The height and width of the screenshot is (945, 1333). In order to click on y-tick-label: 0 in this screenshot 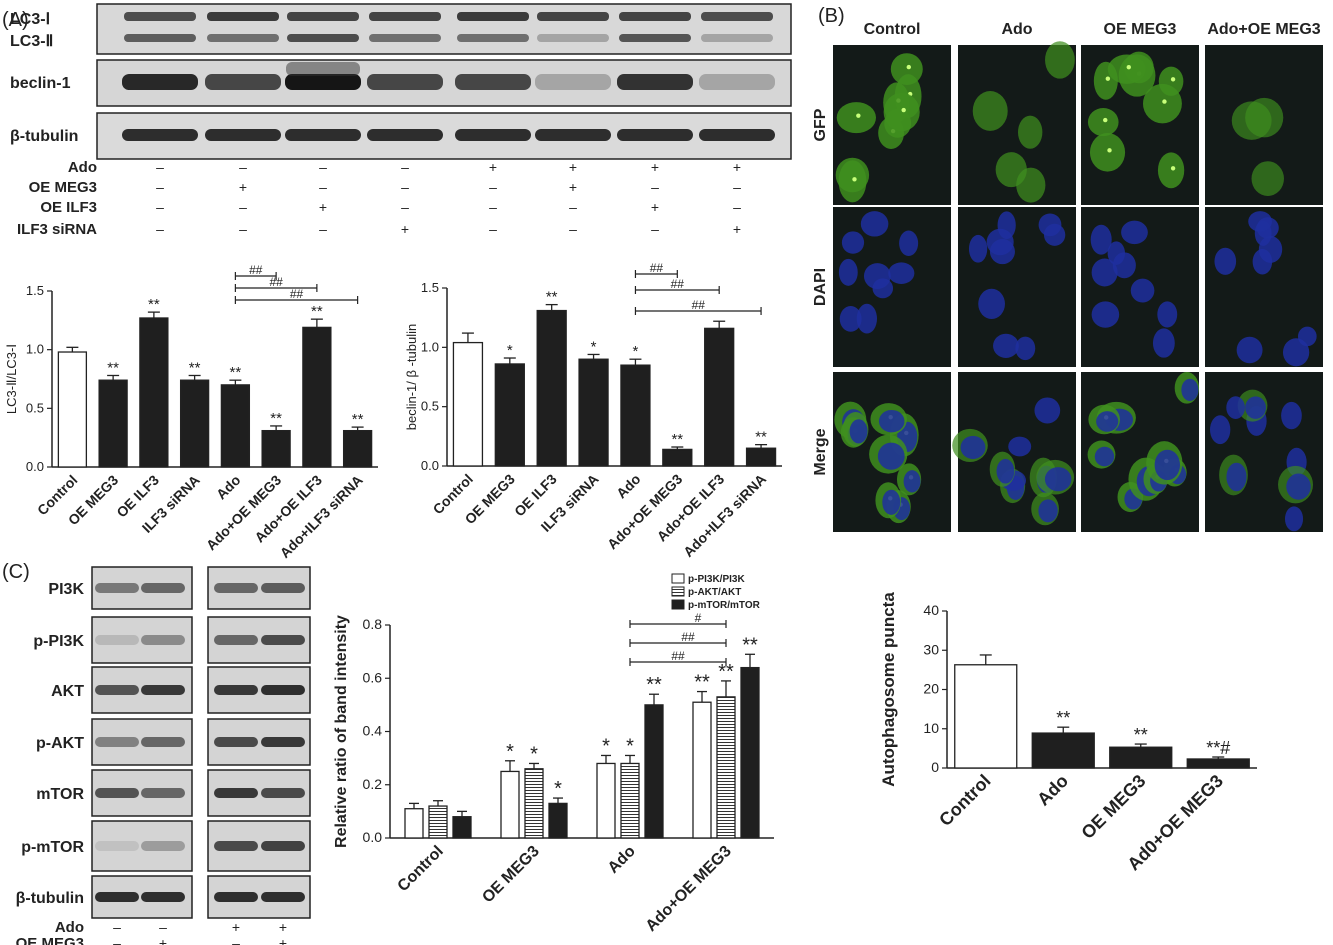, I will do `click(935, 767)`.